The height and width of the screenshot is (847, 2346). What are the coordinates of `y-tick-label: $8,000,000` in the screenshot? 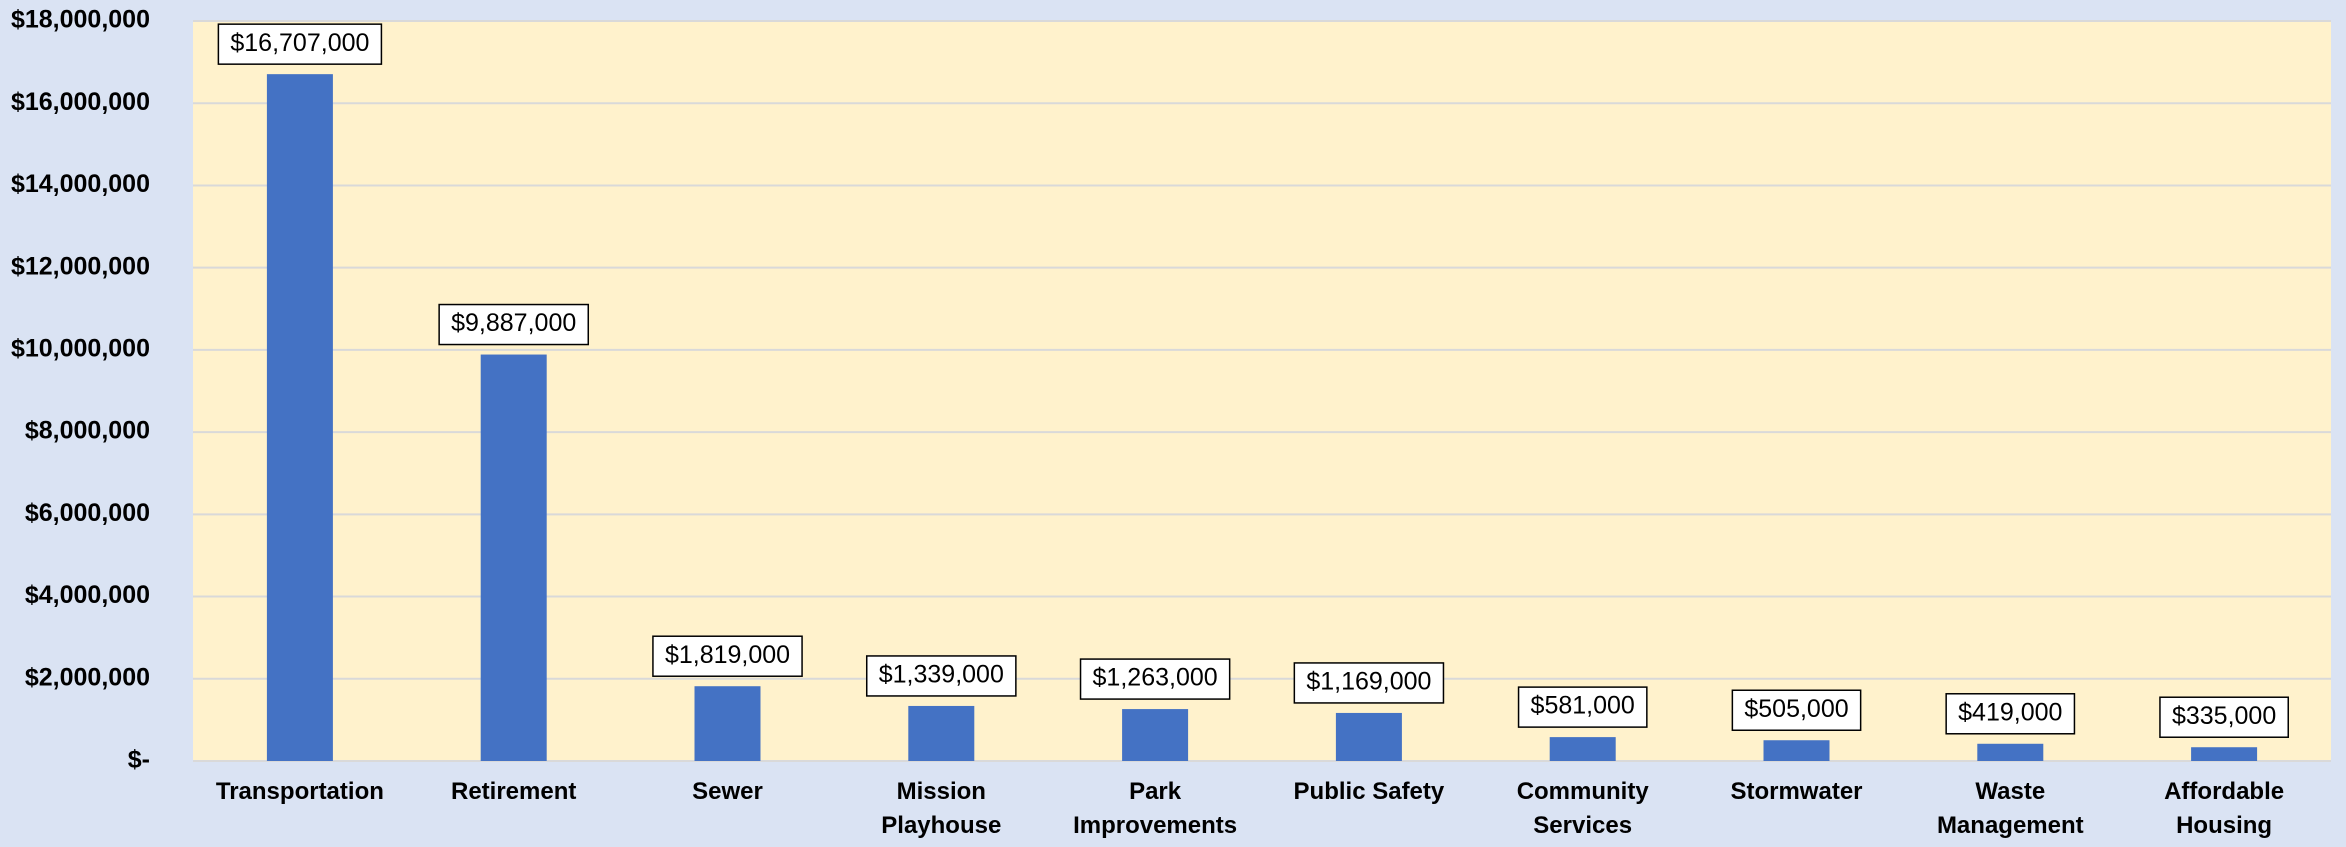 It's located at (87, 431).